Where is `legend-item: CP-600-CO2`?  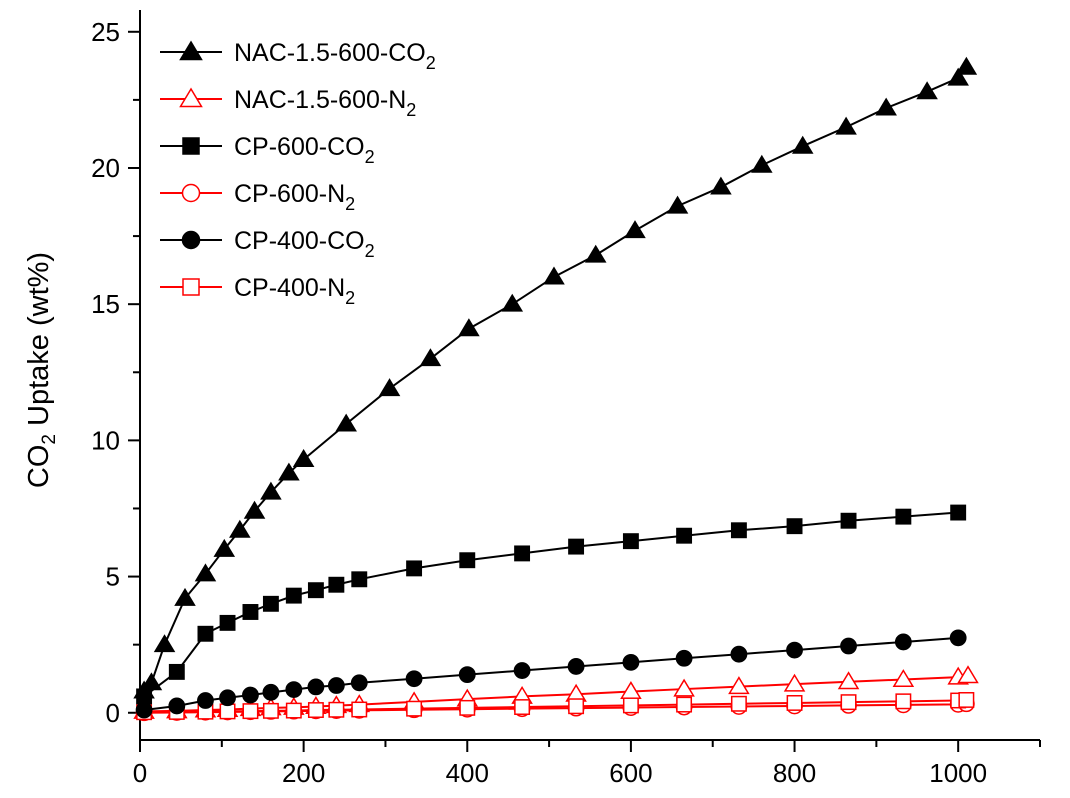
legend-item: CP-600-CO2 is located at coordinates (267, 150).